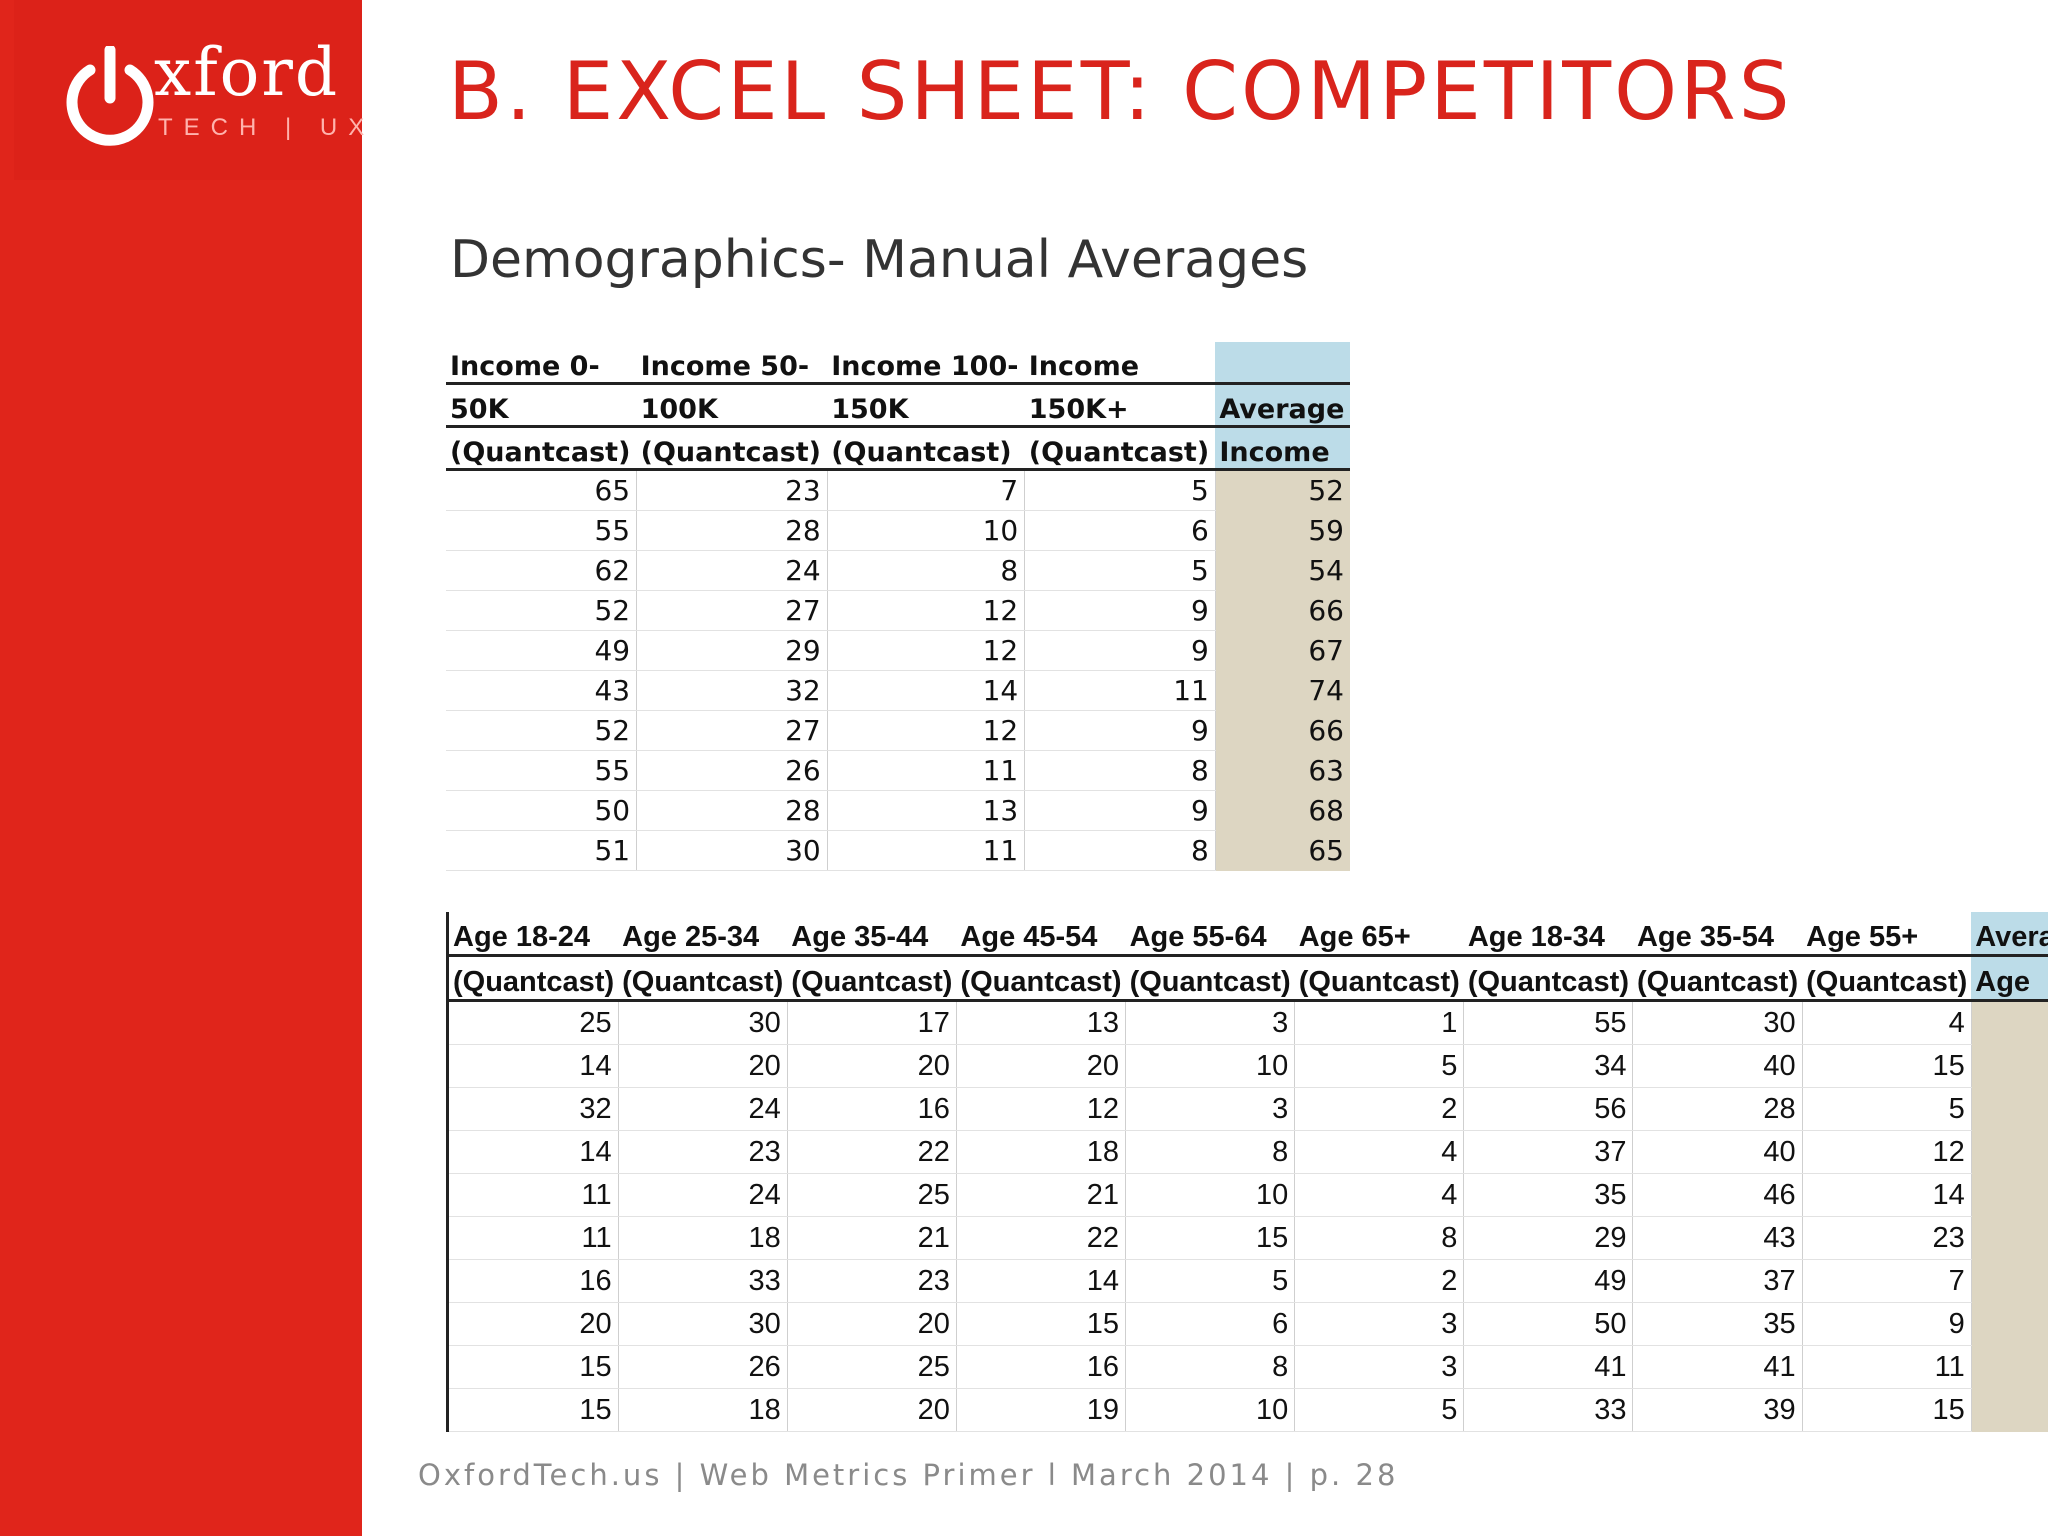 The image size is (2048, 1536). What do you see at coordinates (1282, 363) in the screenshot?
I see `income-table-column-header` at bounding box center [1282, 363].